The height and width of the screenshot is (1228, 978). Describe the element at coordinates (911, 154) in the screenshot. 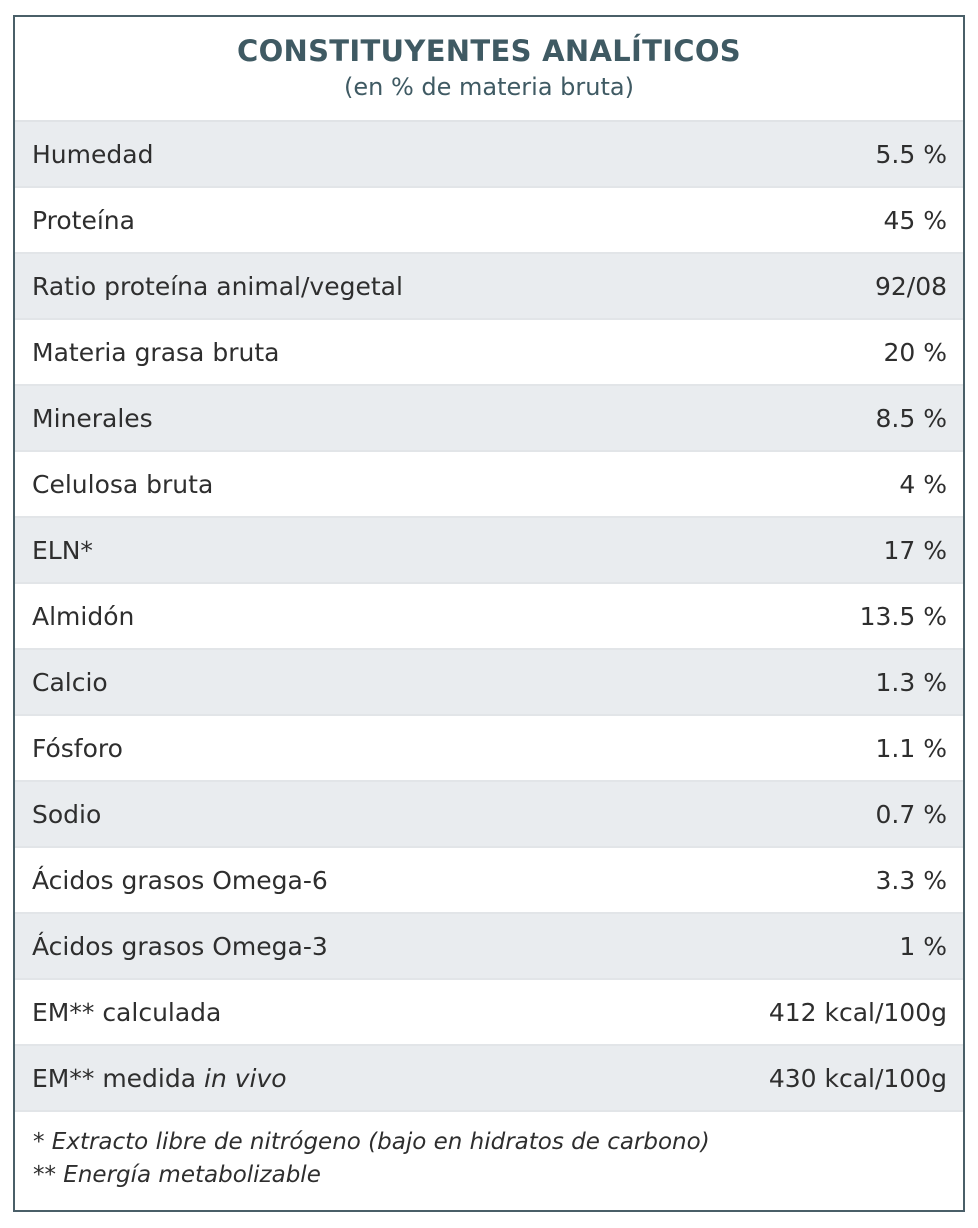

I see `row-value: 5.5 %` at that location.